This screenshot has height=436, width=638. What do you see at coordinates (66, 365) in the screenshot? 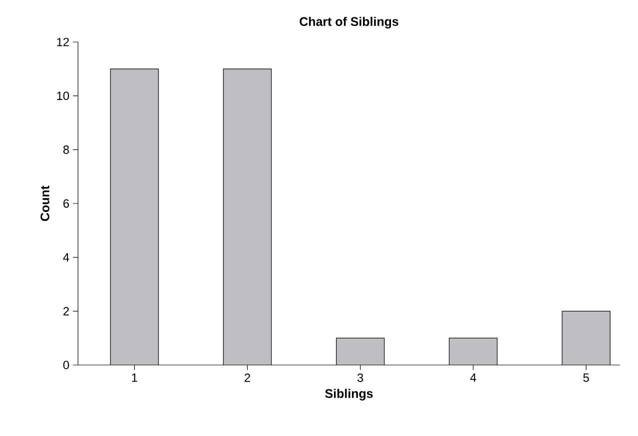
I see `y-tick-label: 0` at bounding box center [66, 365].